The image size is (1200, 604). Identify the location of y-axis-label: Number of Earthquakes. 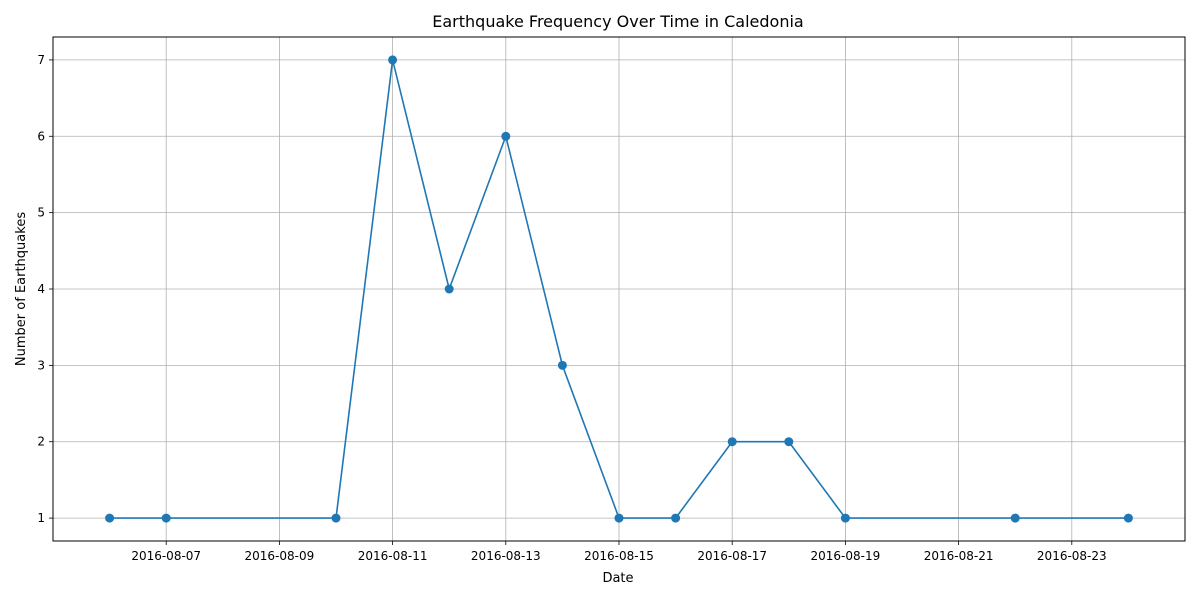
(21, 289).